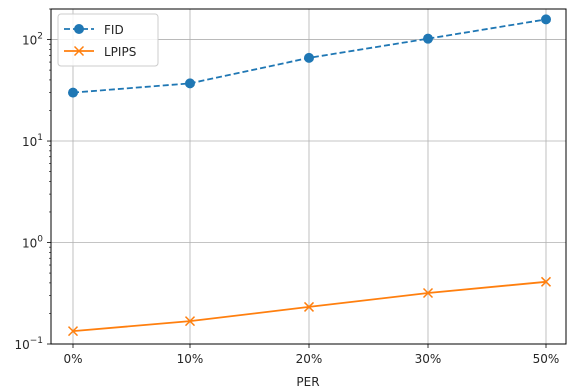  What do you see at coordinates (32, 40) in the screenshot?
I see `y-tick-label: 10²` at bounding box center [32, 40].